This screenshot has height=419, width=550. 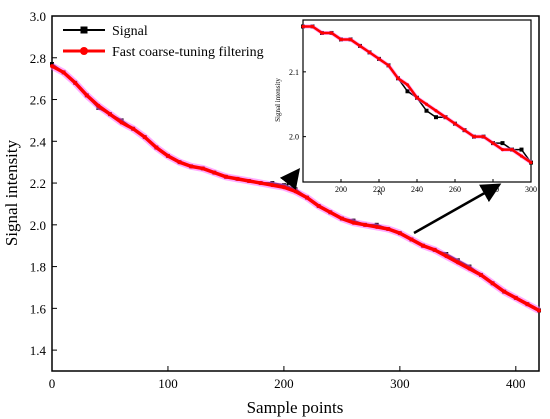 I want to click on signal-point, so click(x=52, y=64).